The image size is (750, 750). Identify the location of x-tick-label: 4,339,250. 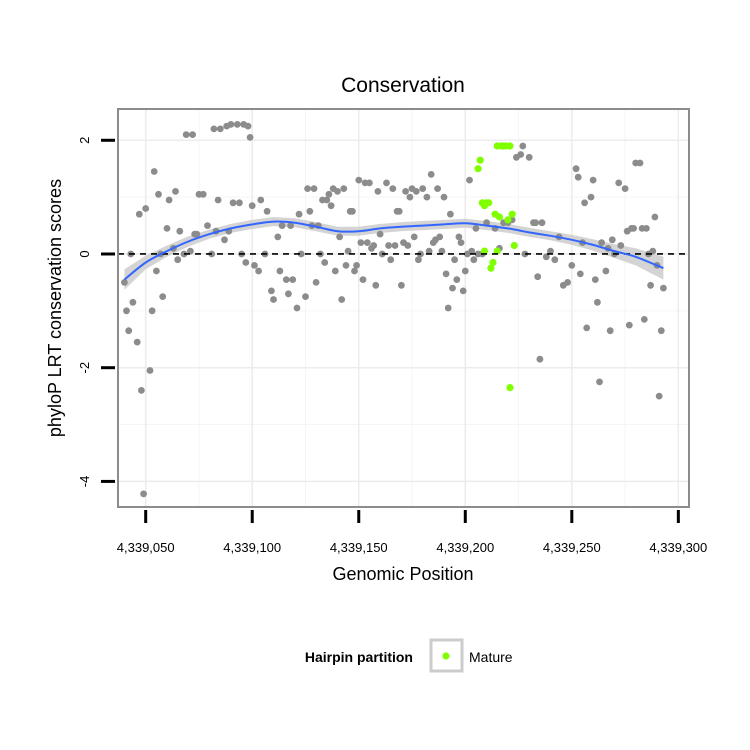
(572, 547).